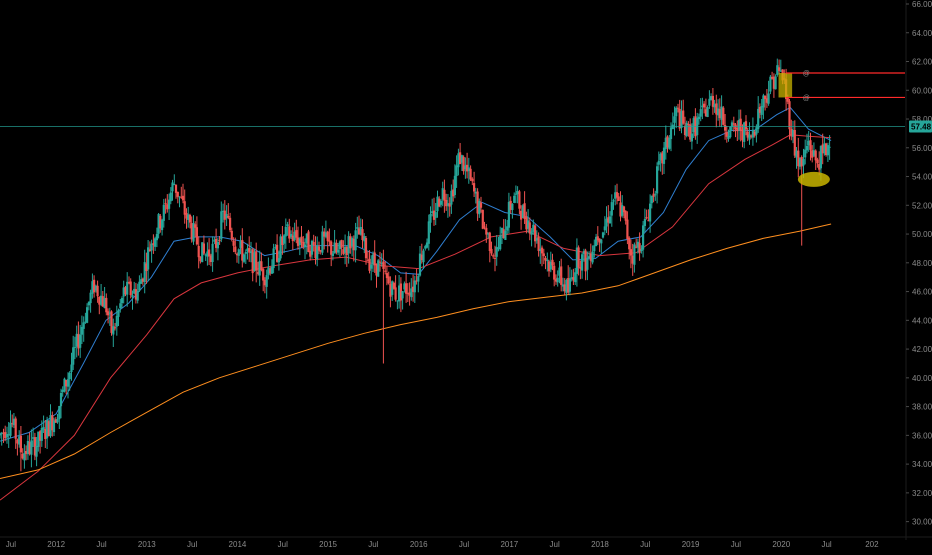 The width and height of the screenshot is (932, 555). What do you see at coordinates (509, 544) in the screenshot?
I see `x-tick-label: 2017` at bounding box center [509, 544].